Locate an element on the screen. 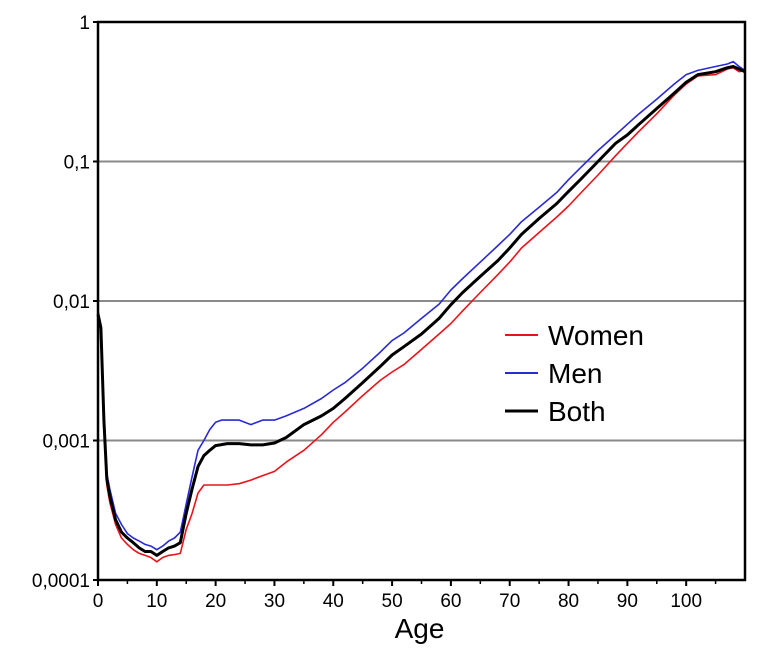 Image resolution: width=781 pixels, height=650 pixels. x-tick-label: 10 is located at coordinates (156, 601).